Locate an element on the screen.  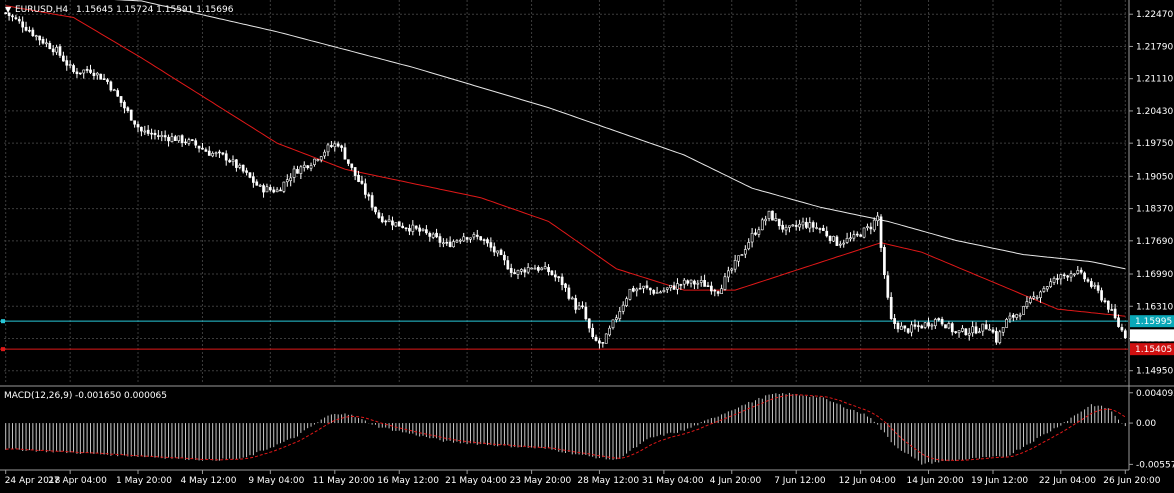
time-tick-label: 22 Jun 04:00 is located at coordinates (1067, 481).